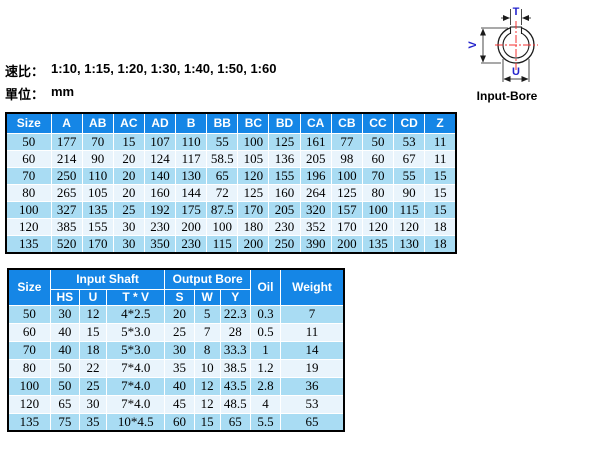 This screenshot has height=456, width=600. What do you see at coordinates (66, 192) in the screenshot?
I see `table-cell: 265` at bounding box center [66, 192].